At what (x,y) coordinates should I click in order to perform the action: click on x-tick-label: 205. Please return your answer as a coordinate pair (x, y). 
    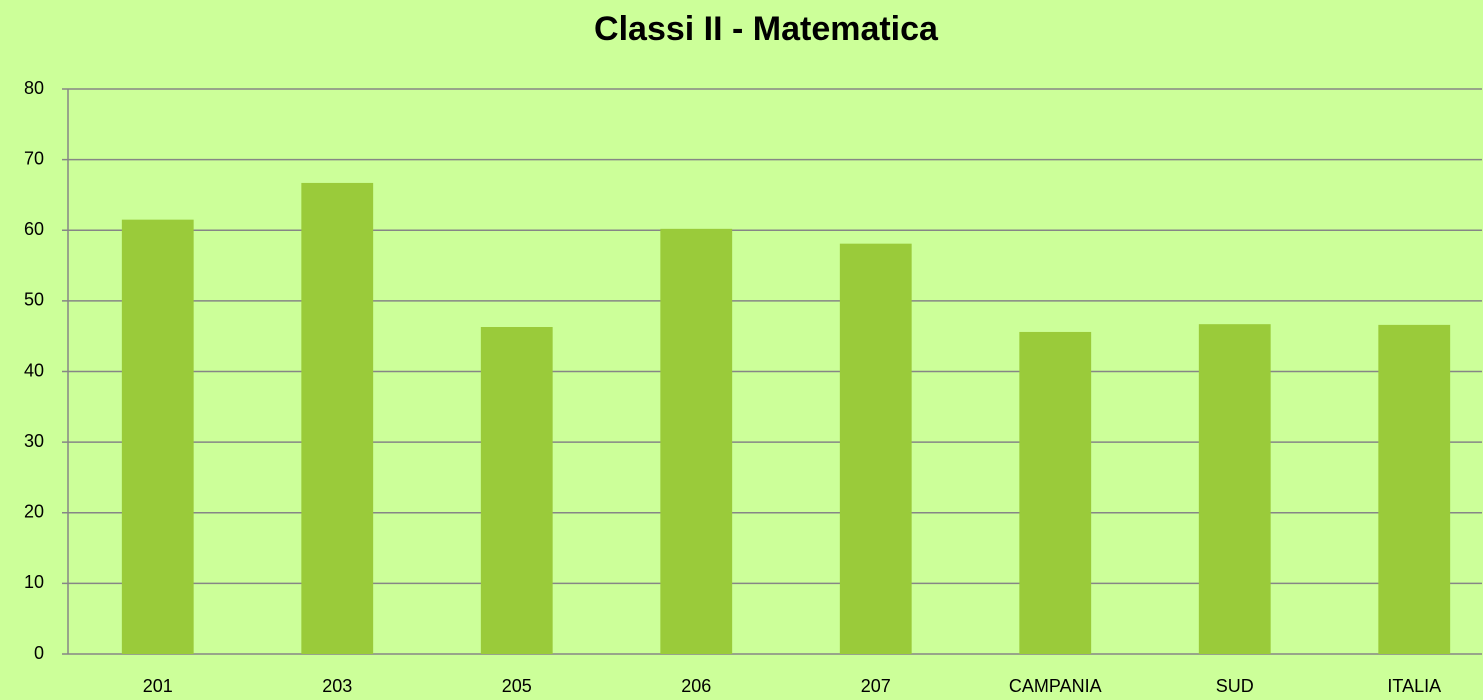
    Looking at the image, I should click on (517, 686).